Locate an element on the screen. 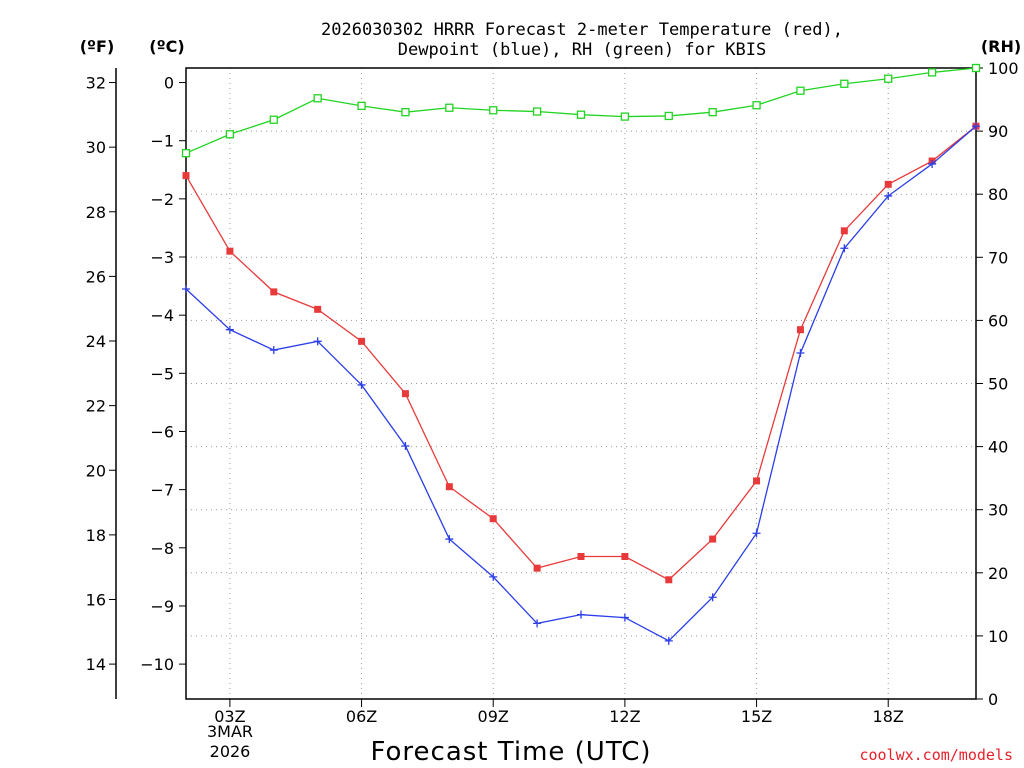 The height and width of the screenshot is (768, 1024). fahrenheit-tick-label: 32 is located at coordinates (96, 83).